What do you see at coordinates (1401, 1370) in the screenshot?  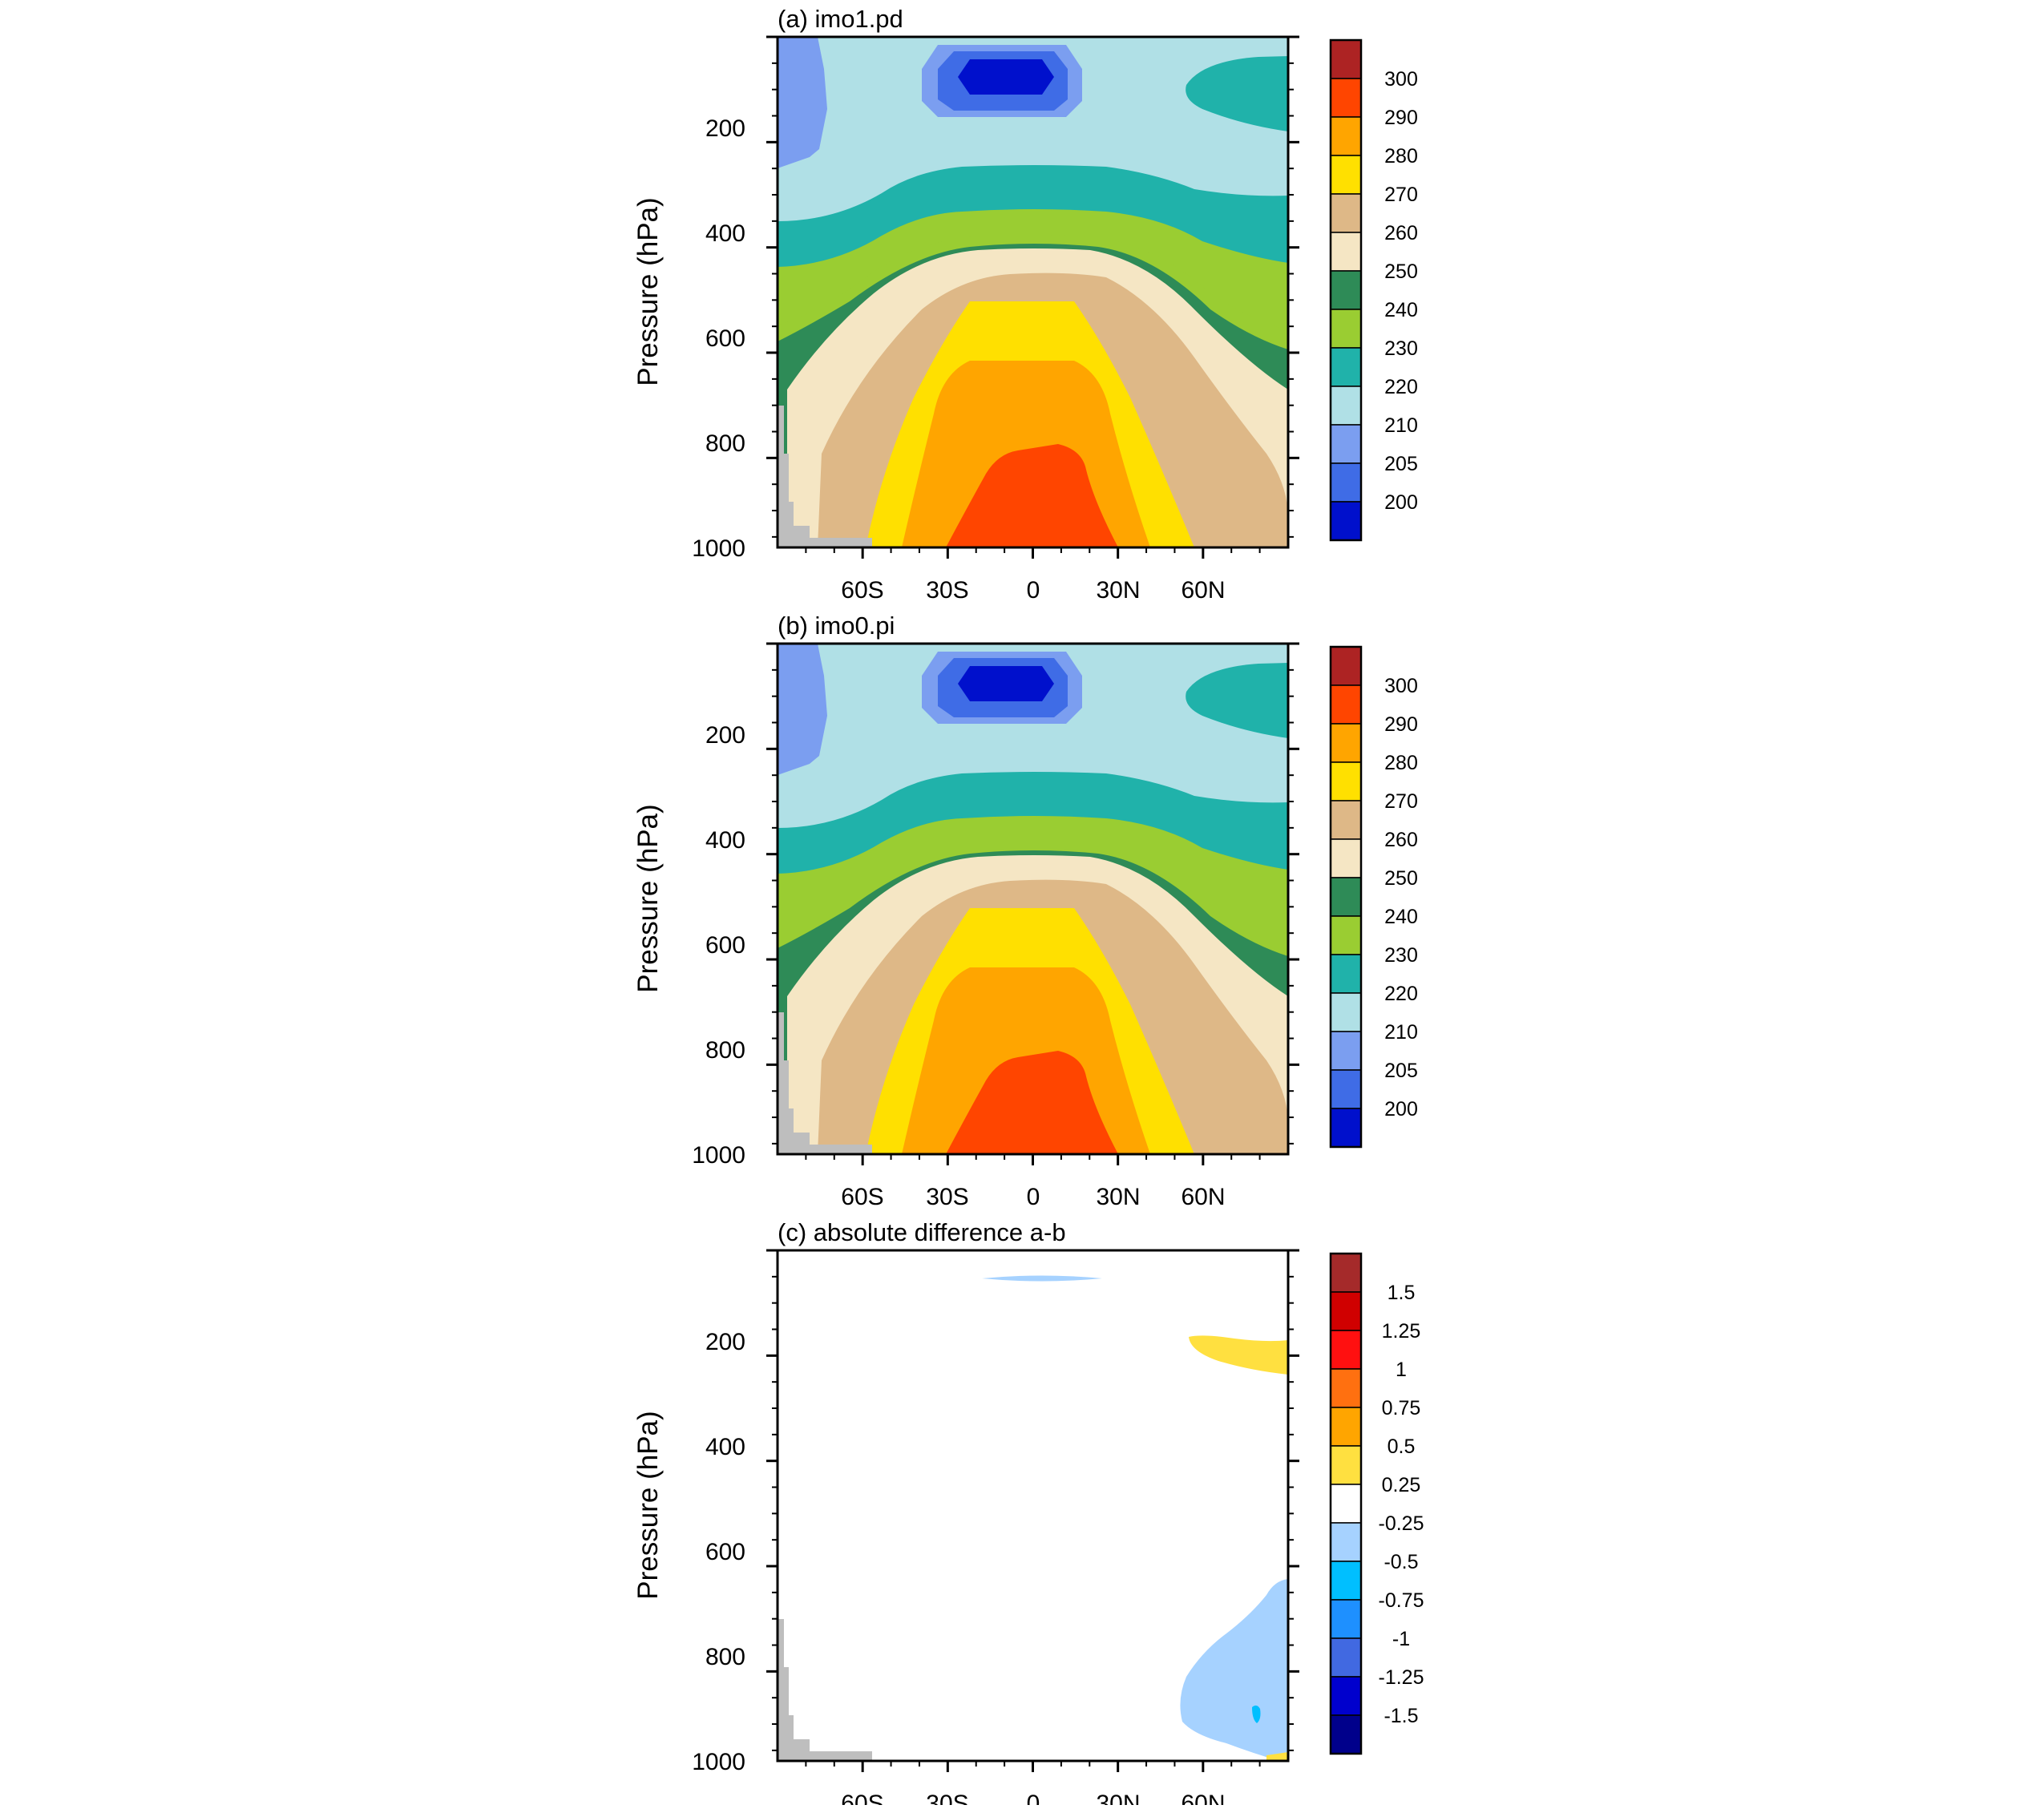 I see `colorbar-label: 1` at bounding box center [1401, 1370].